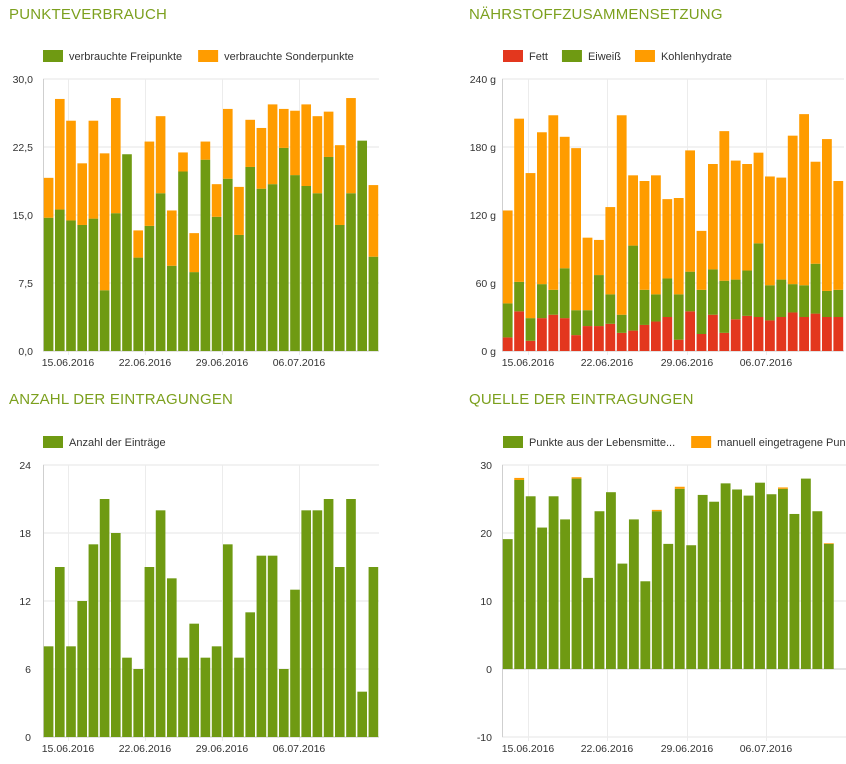 The height and width of the screenshot is (764, 846). What do you see at coordinates (683, 56) in the screenshot?
I see `legend-item: Kohlenhydrate` at bounding box center [683, 56].